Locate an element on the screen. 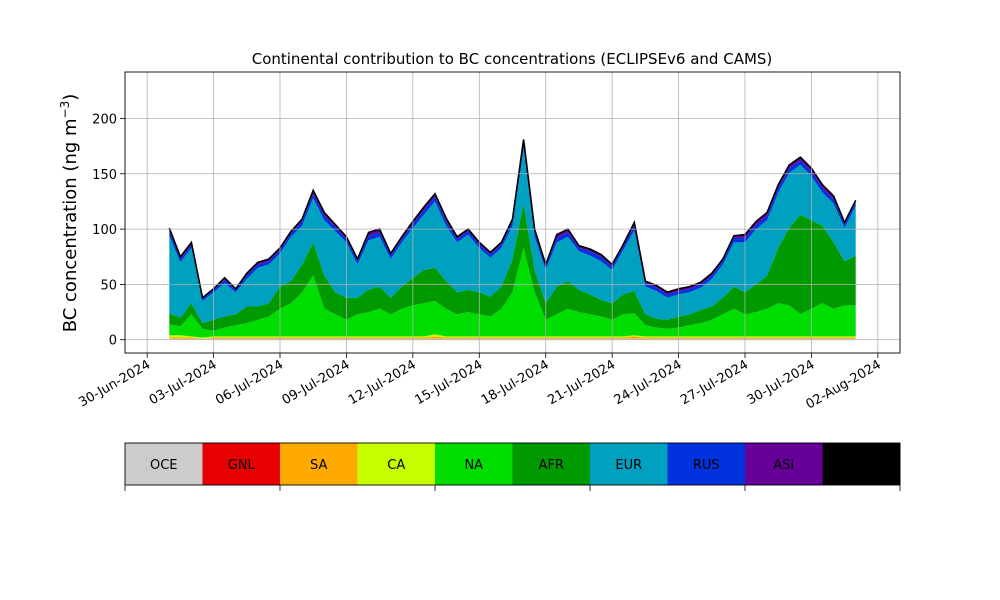 The image size is (1000, 600). legend-label-rus: RUS is located at coordinates (706, 465).